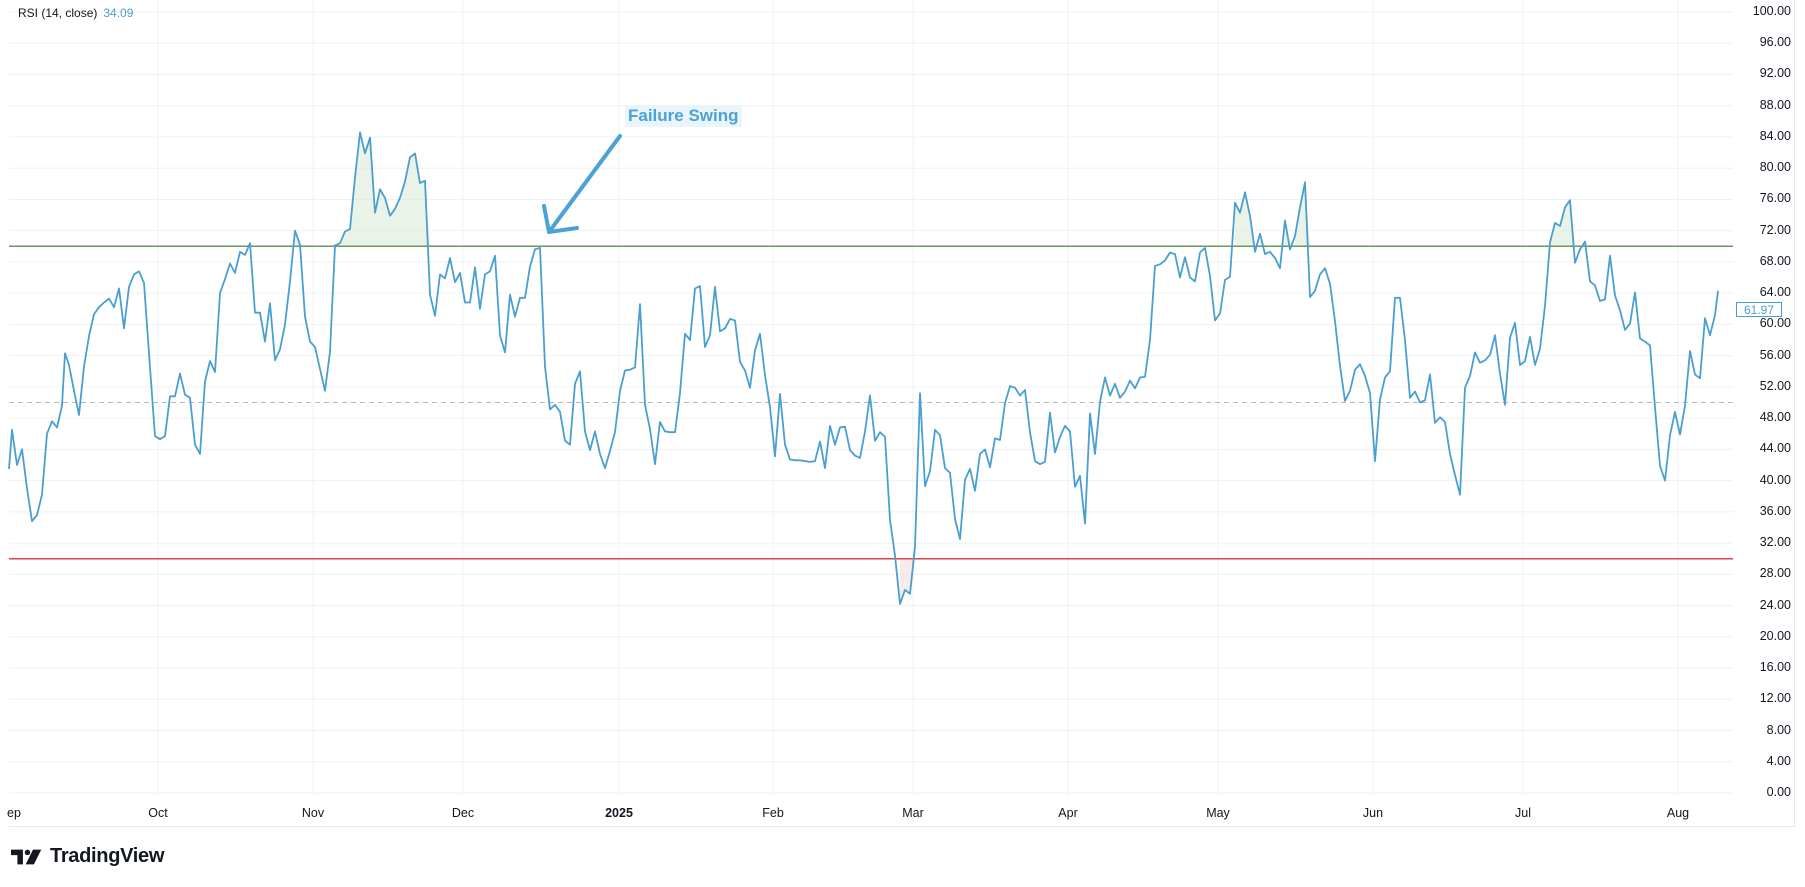 Image resolution: width=1805 pixels, height=887 pixels. I want to click on y-tick-label: 68.00, so click(1775, 260).